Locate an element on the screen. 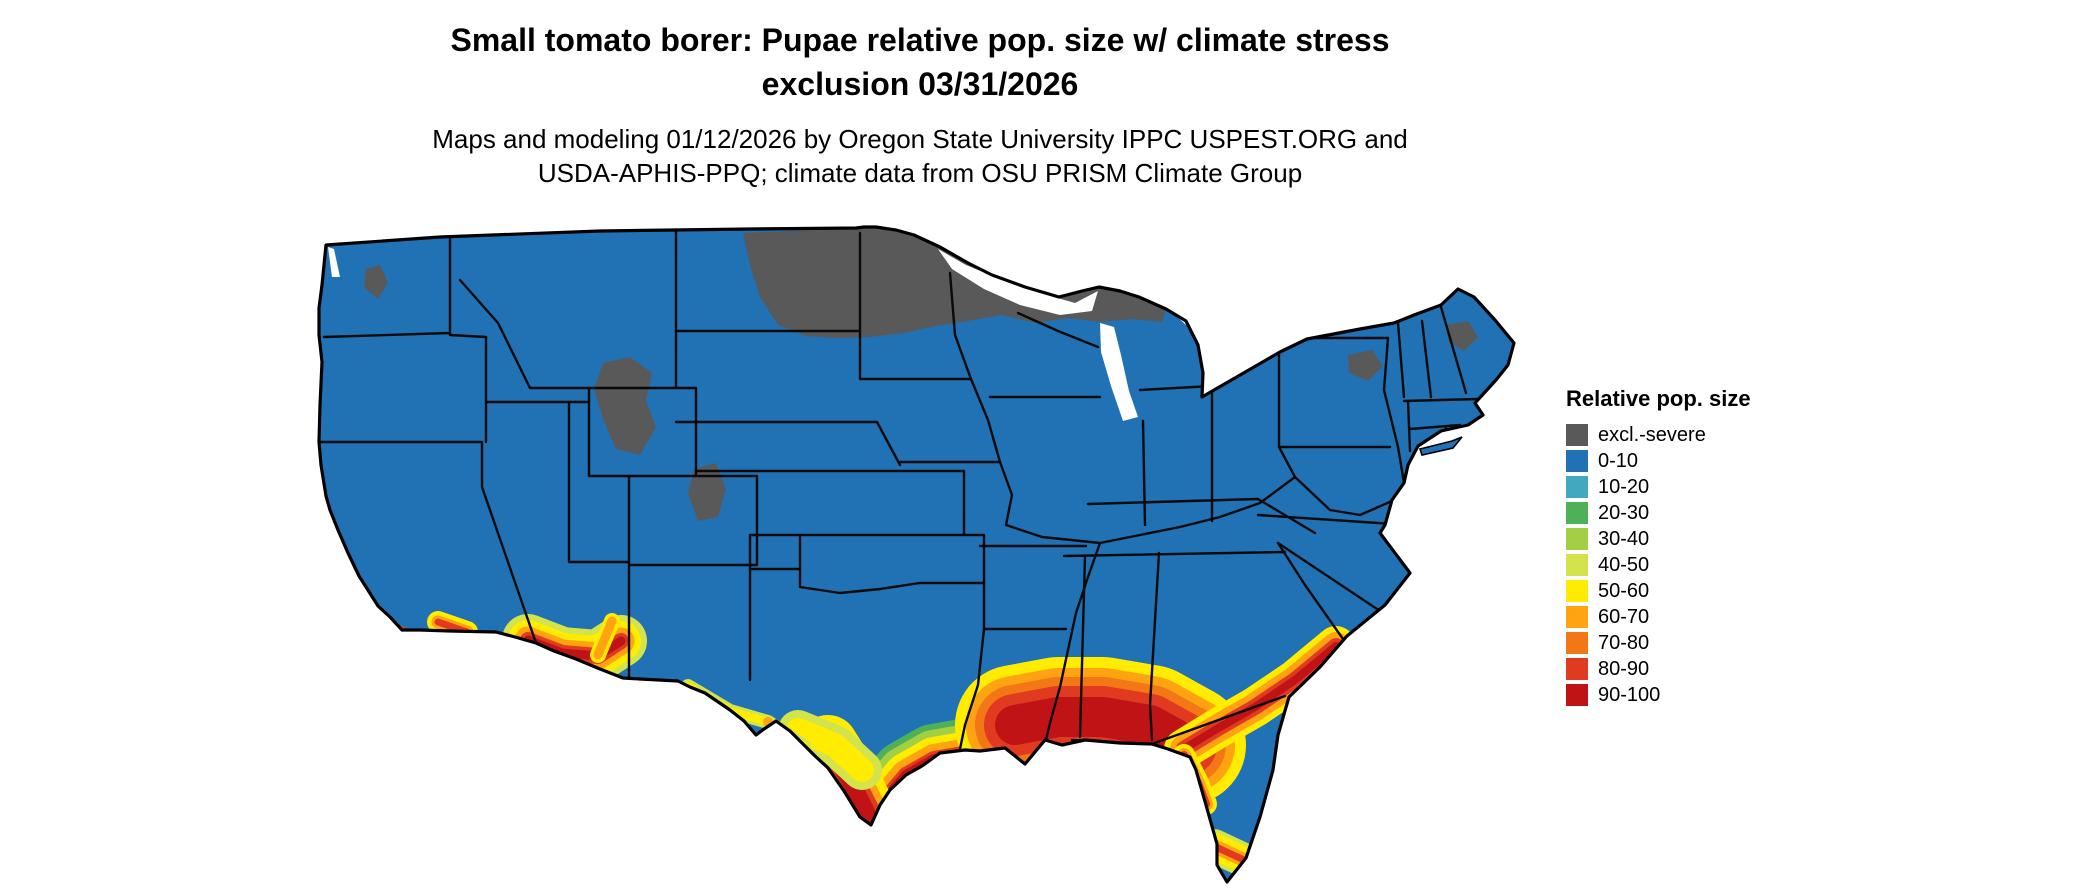  texas-inland-fringe is located at coordinates (830, 750).